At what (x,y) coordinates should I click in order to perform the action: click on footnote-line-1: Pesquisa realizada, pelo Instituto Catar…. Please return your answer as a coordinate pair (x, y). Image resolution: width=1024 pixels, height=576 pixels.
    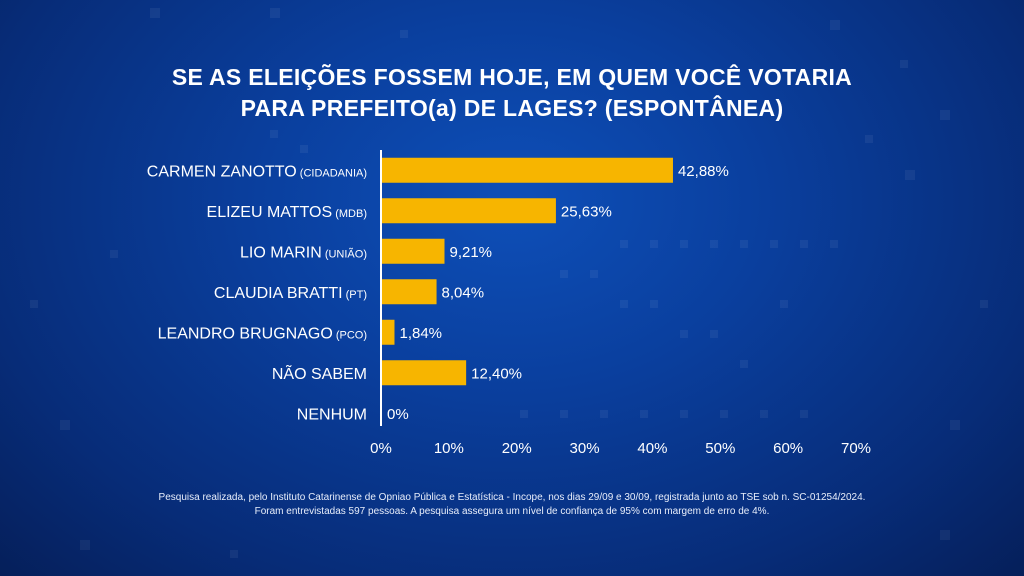
    Looking at the image, I should click on (512, 497).